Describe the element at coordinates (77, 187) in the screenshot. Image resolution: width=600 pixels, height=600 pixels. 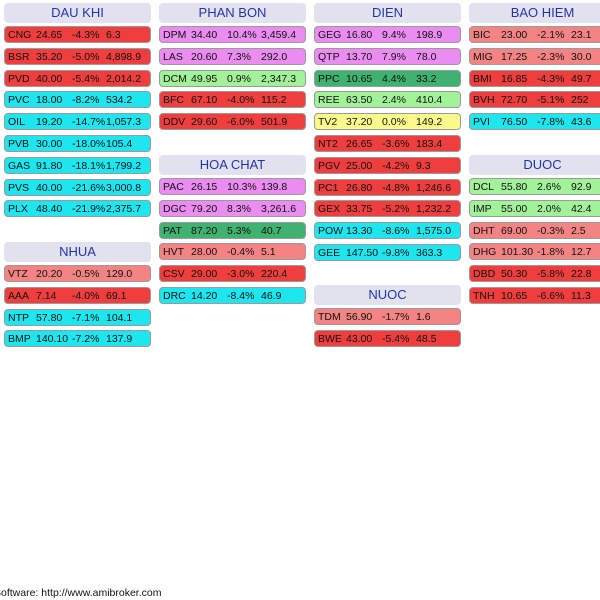
I see `stock-tile-pvs: PVS 40.00 -21.6% 3,000.8` at that location.